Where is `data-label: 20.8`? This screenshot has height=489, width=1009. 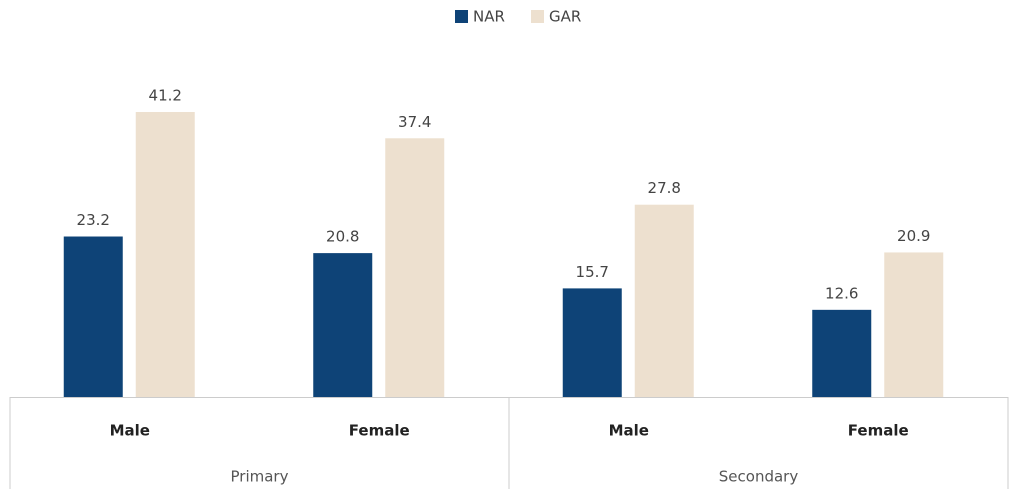
data-label: 20.8 is located at coordinates (342, 237).